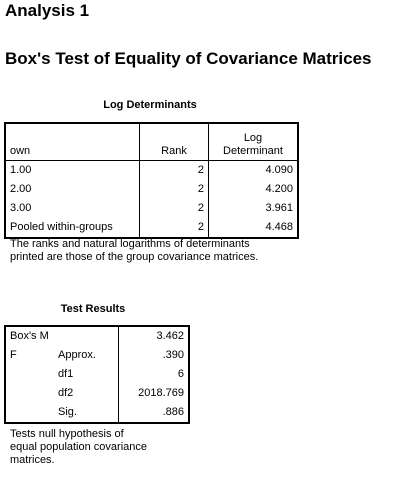 This screenshot has height=478, width=401. What do you see at coordinates (173, 355) in the screenshot?
I see `stat-value: .390` at bounding box center [173, 355].